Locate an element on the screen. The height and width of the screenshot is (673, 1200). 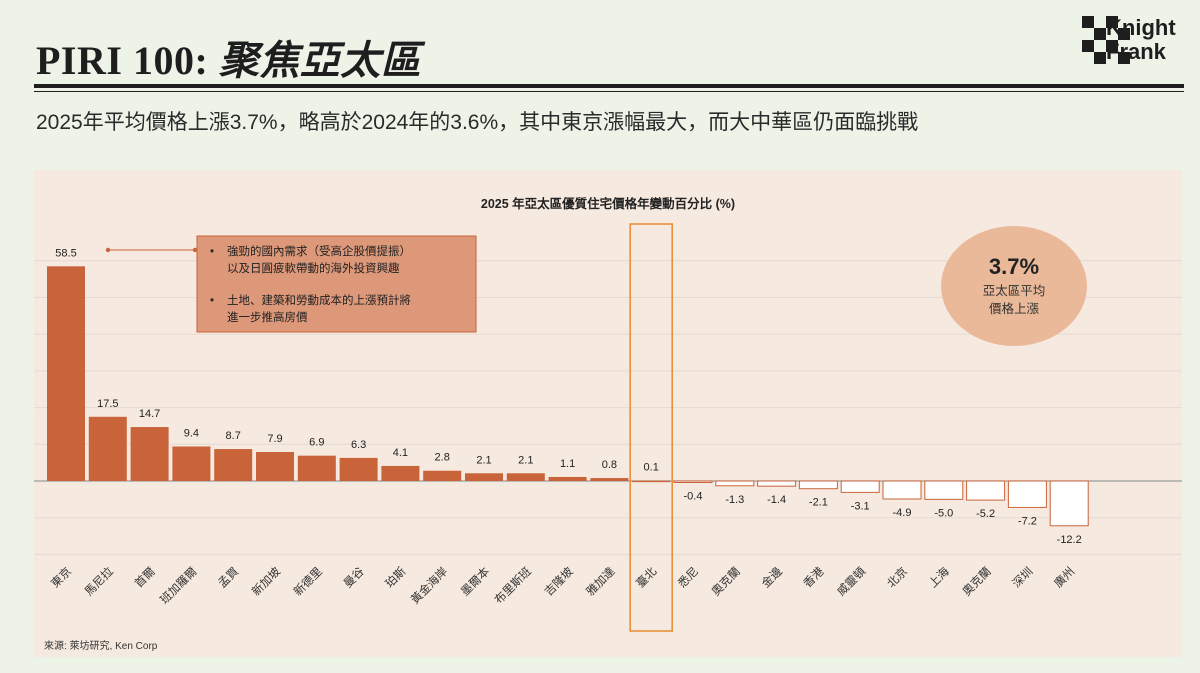
callout-text: 土地、建築和勞動成本的上漲預計將 is located at coordinates (319, 300).